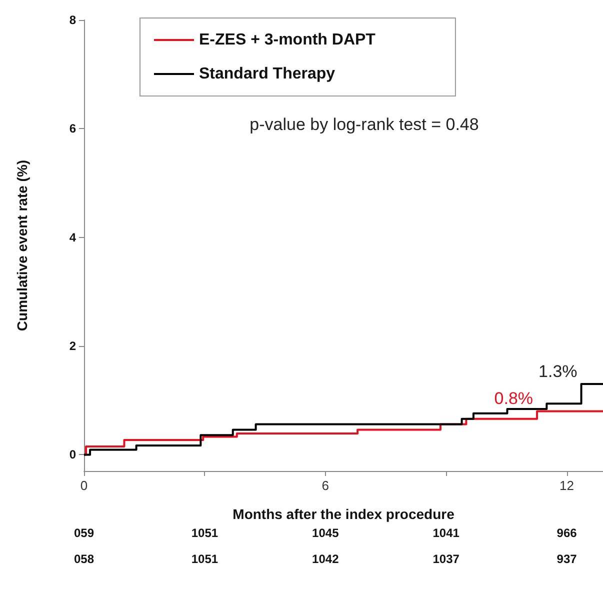 This screenshot has width=603, height=589. What do you see at coordinates (326, 559) in the screenshot?
I see `text: 1042` at bounding box center [326, 559].